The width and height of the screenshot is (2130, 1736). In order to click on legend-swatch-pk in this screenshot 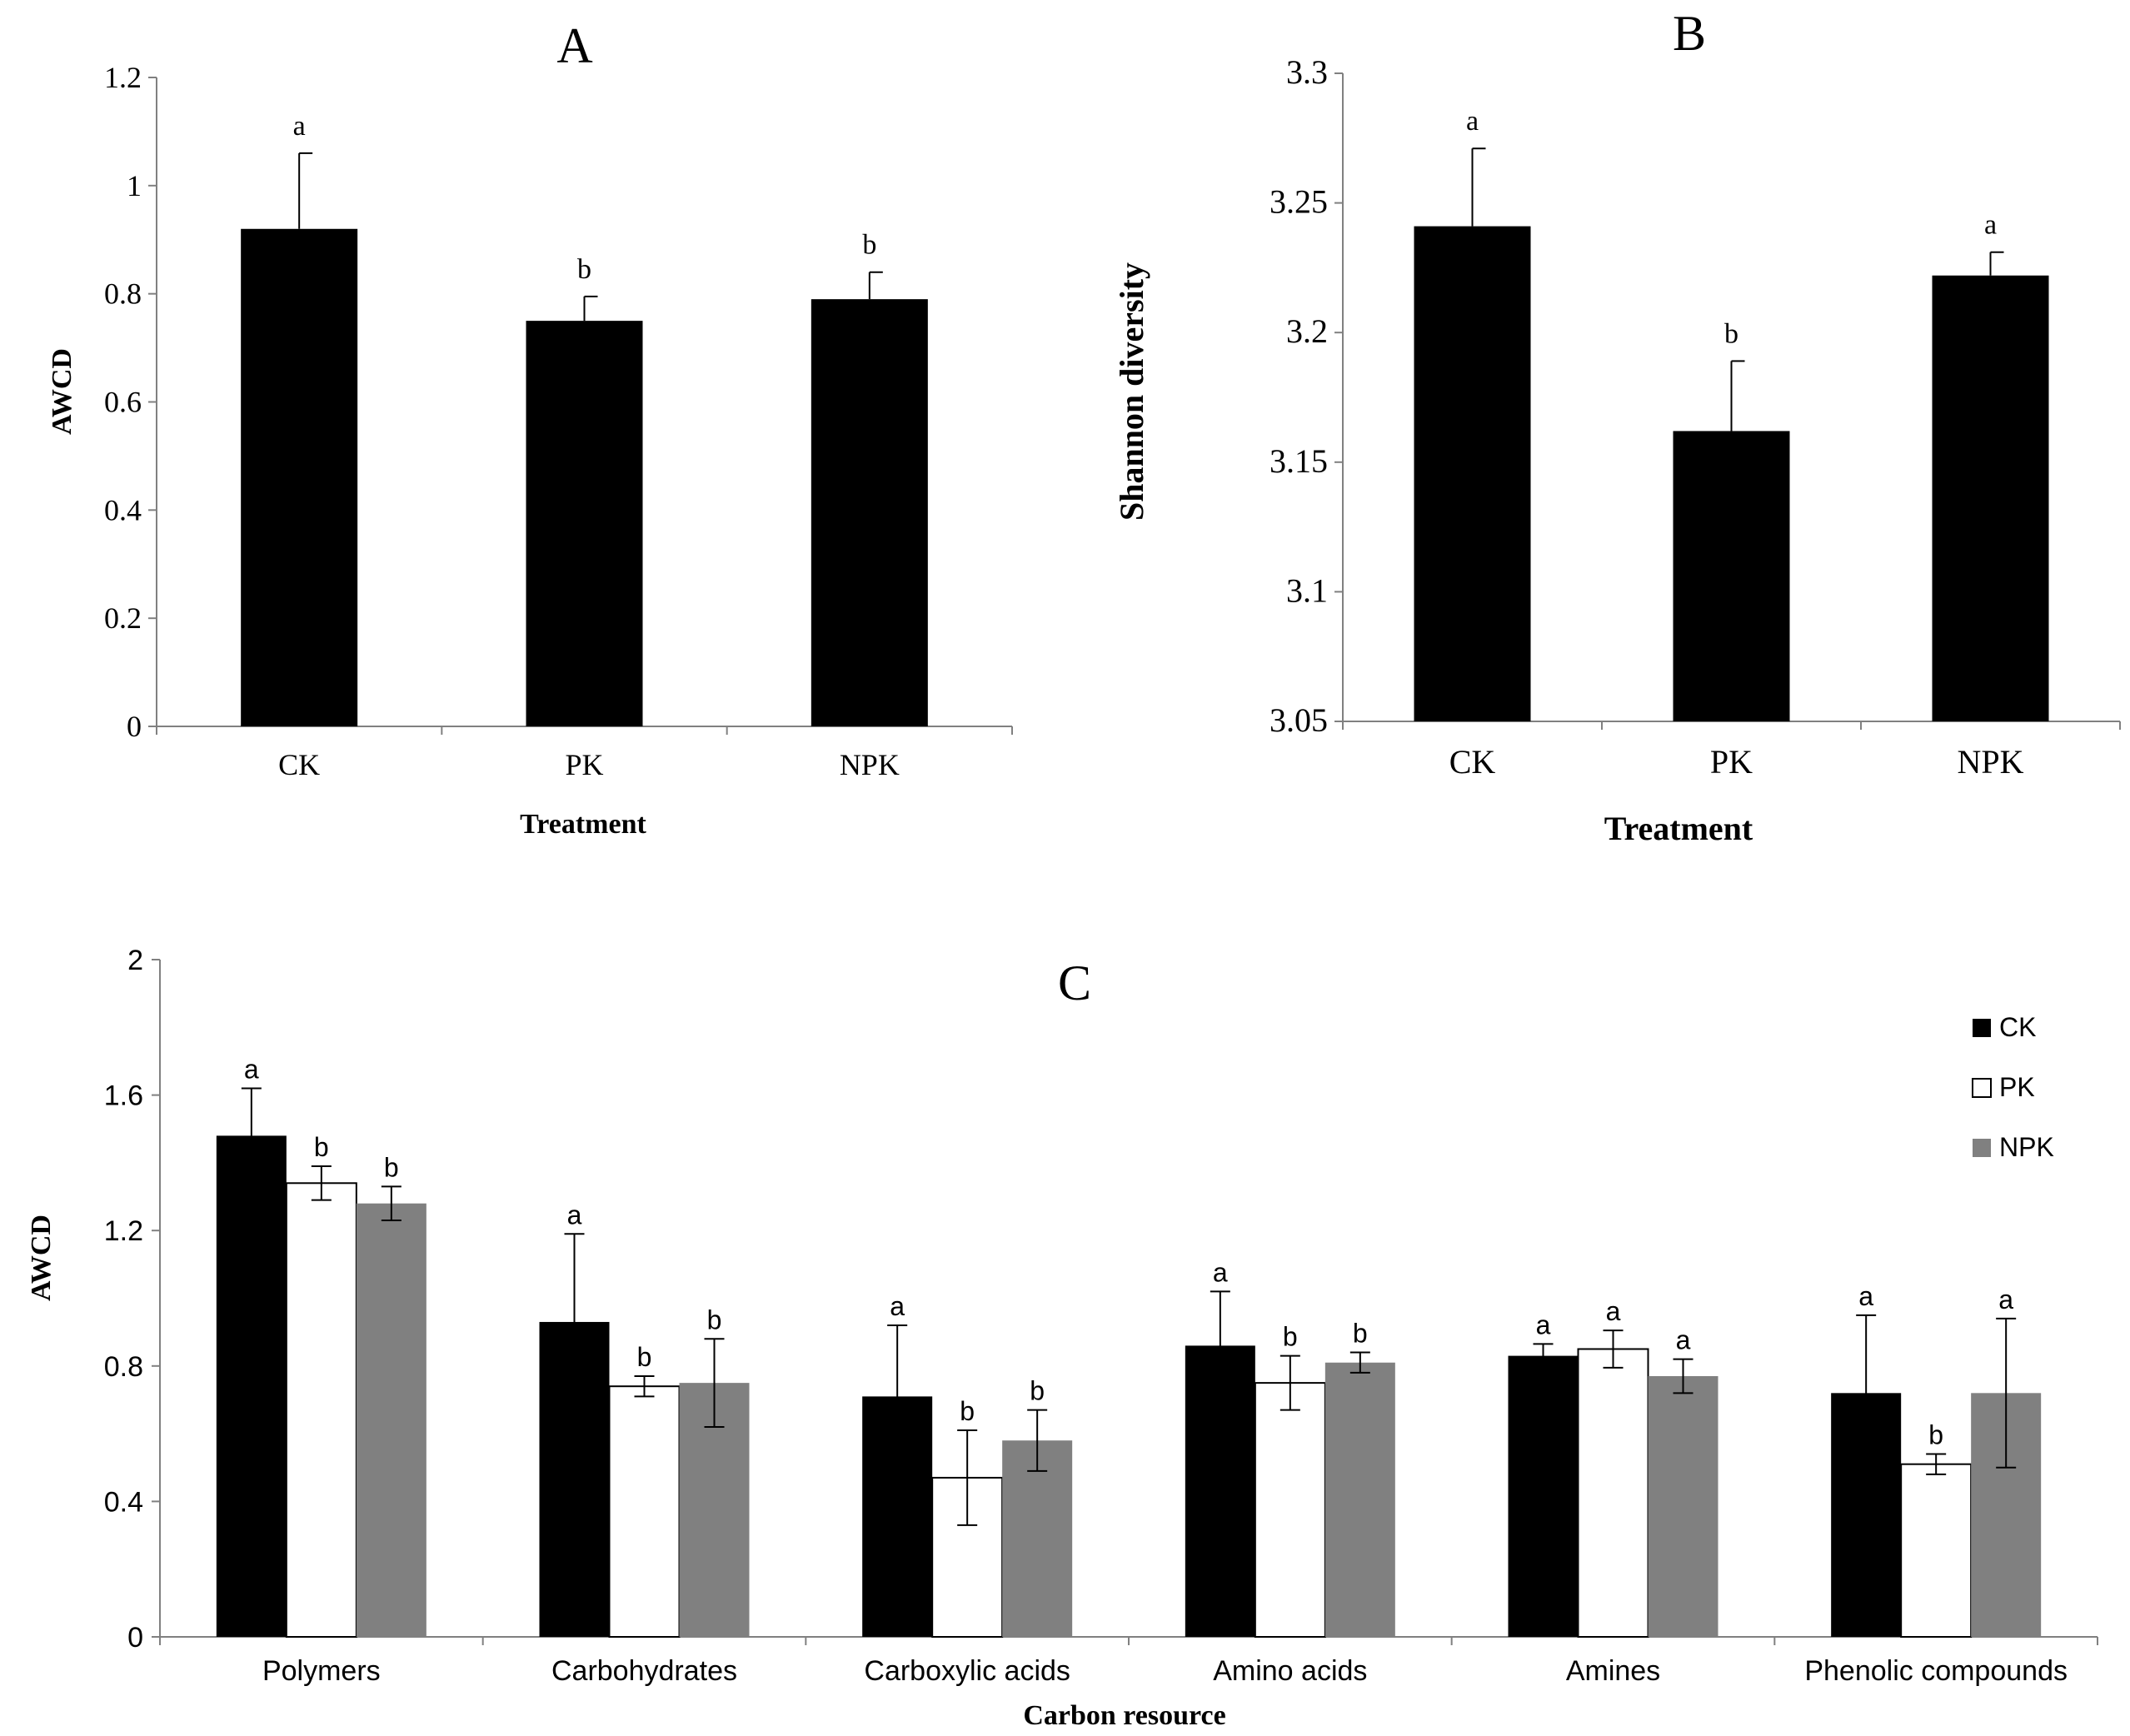, I will do `click(1982, 1088)`.